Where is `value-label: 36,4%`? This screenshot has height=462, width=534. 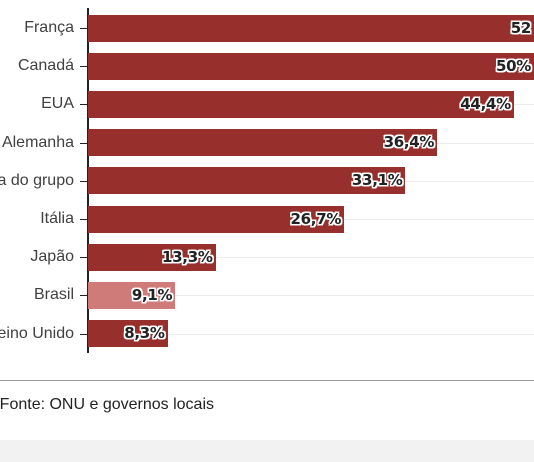 value-label: 36,4% is located at coordinates (409, 142).